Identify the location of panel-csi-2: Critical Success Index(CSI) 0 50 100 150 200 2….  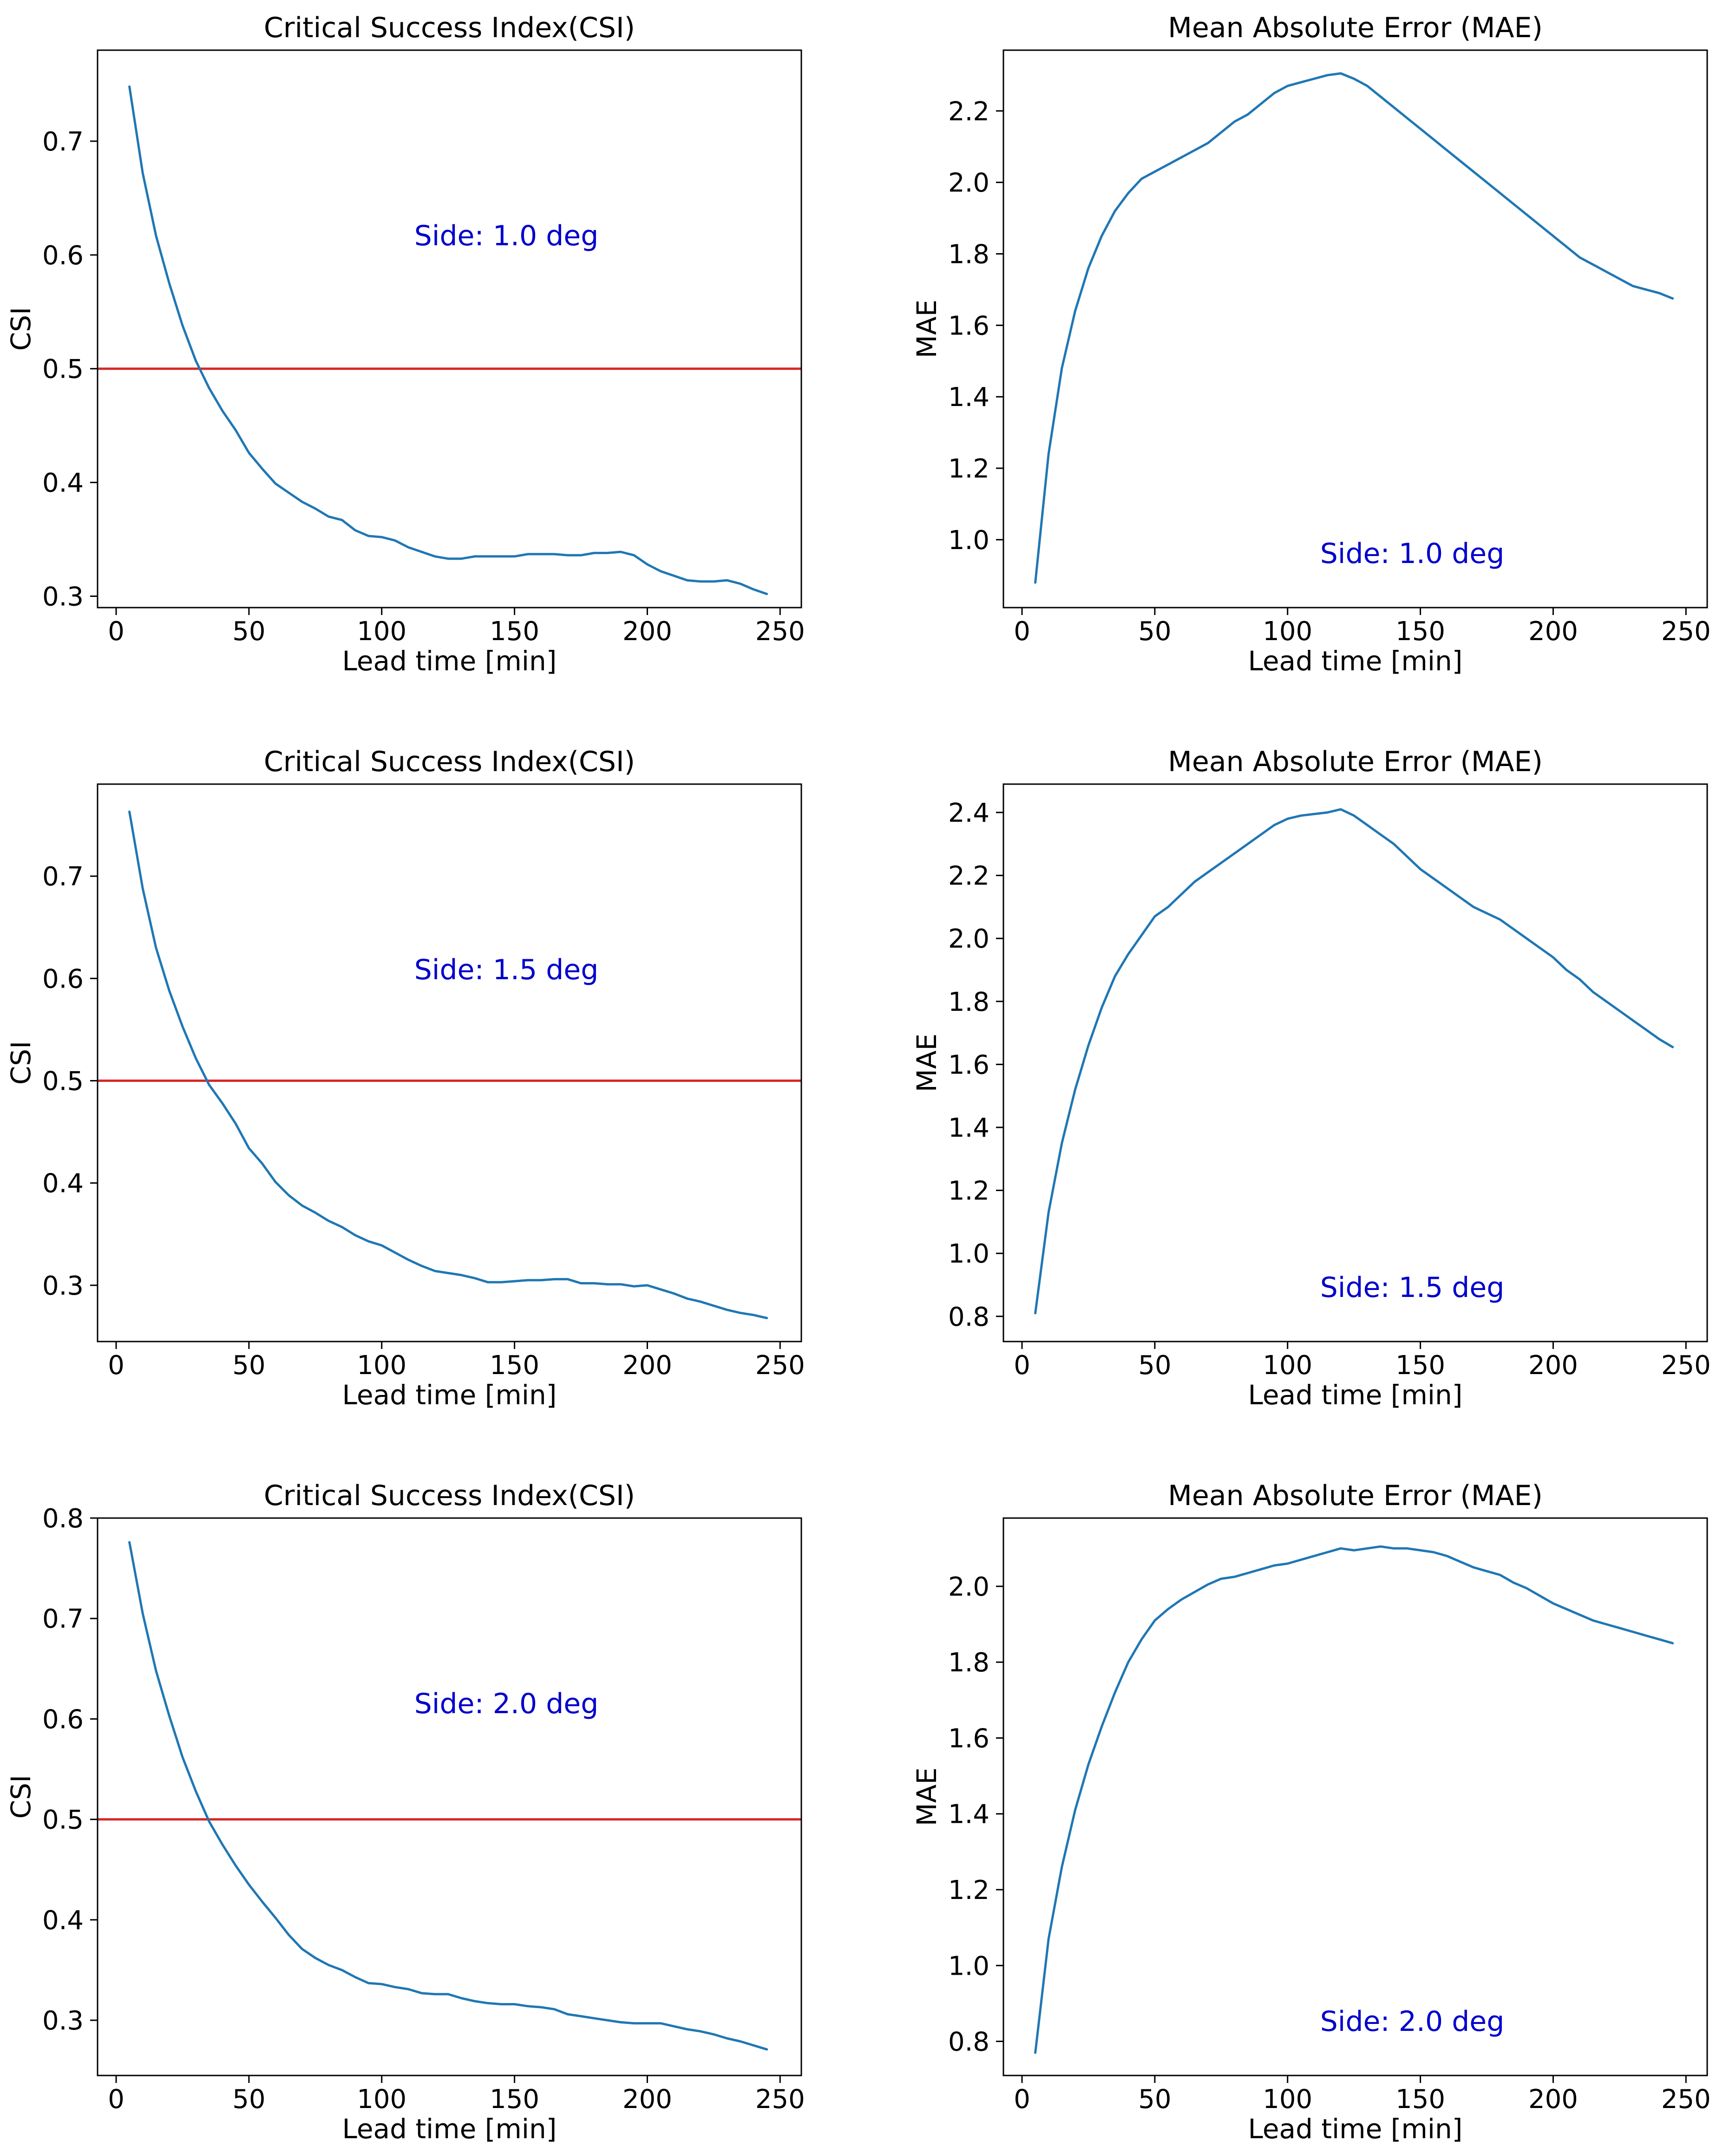
(405, 1812).